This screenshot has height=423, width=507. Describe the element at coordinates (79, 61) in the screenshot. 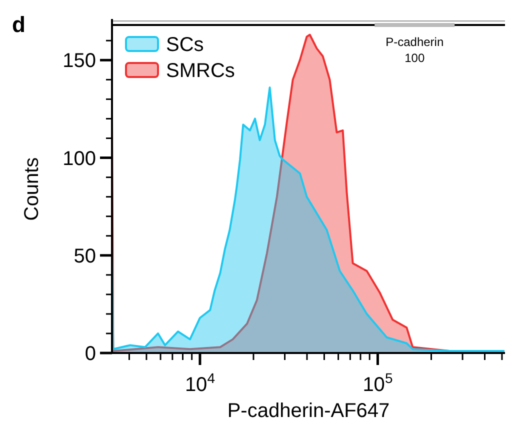

I see `y-tick-label: 150` at that location.